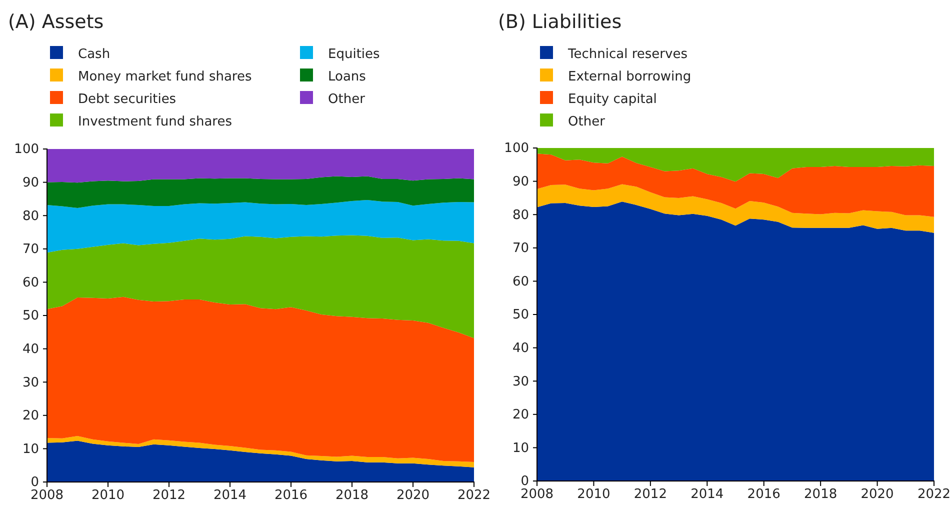 The width and height of the screenshot is (951, 509). What do you see at coordinates (347, 77) in the screenshot?
I see `legend-label: Loans` at bounding box center [347, 77].